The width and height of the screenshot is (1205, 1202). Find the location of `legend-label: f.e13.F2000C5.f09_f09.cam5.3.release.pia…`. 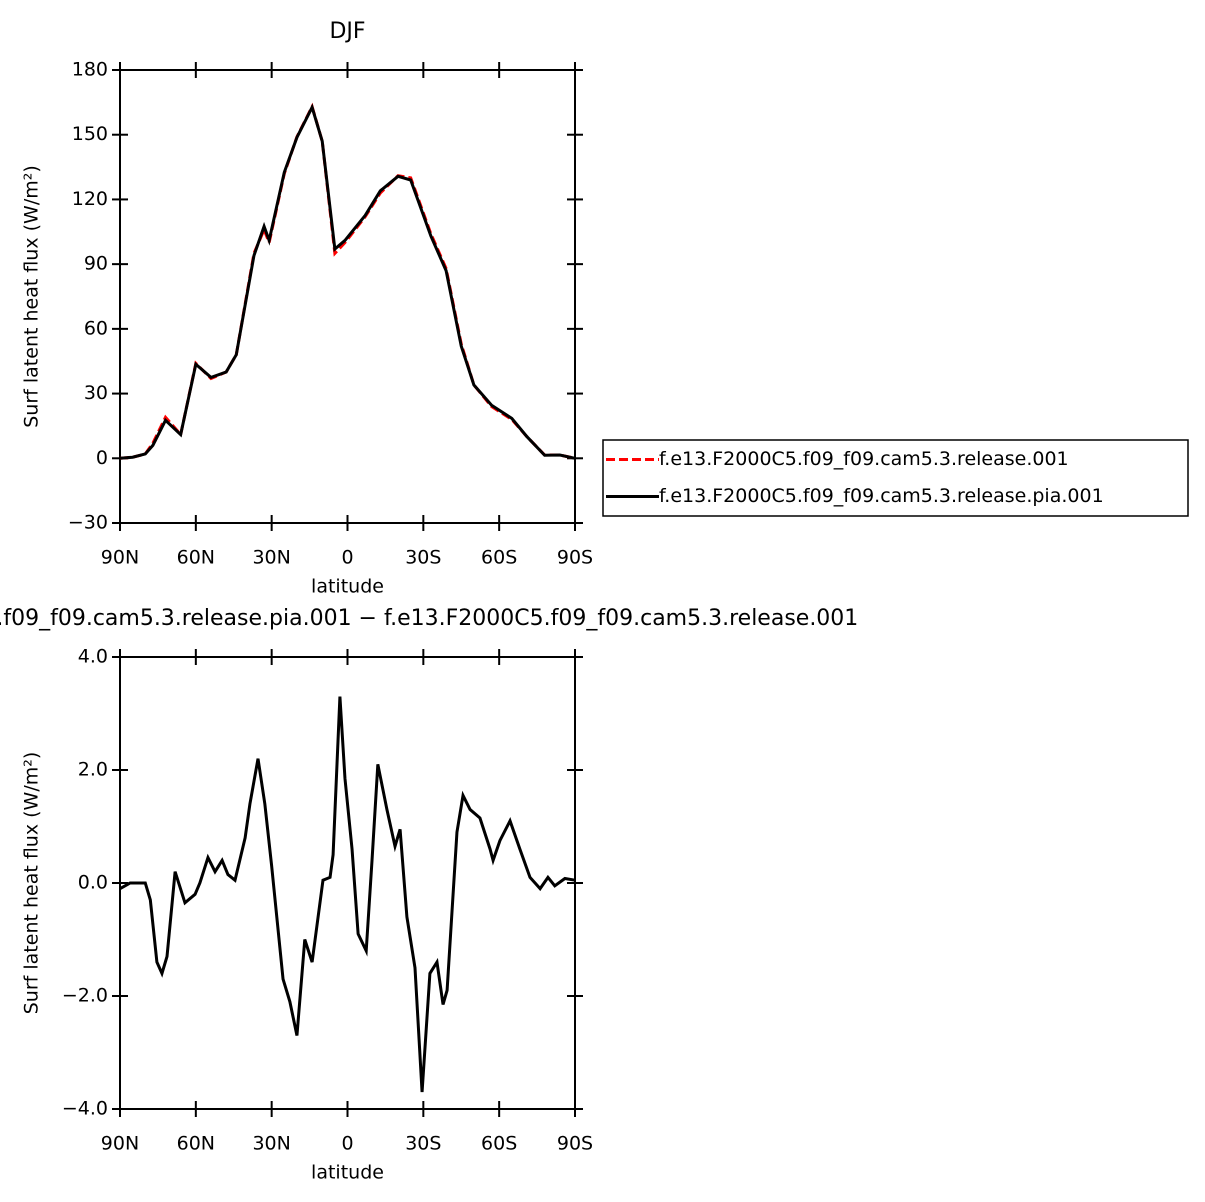

legend-label: f.e13.F2000C5.f09_f09.cam5.3.release.pia… is located at coordinates (881, 496).